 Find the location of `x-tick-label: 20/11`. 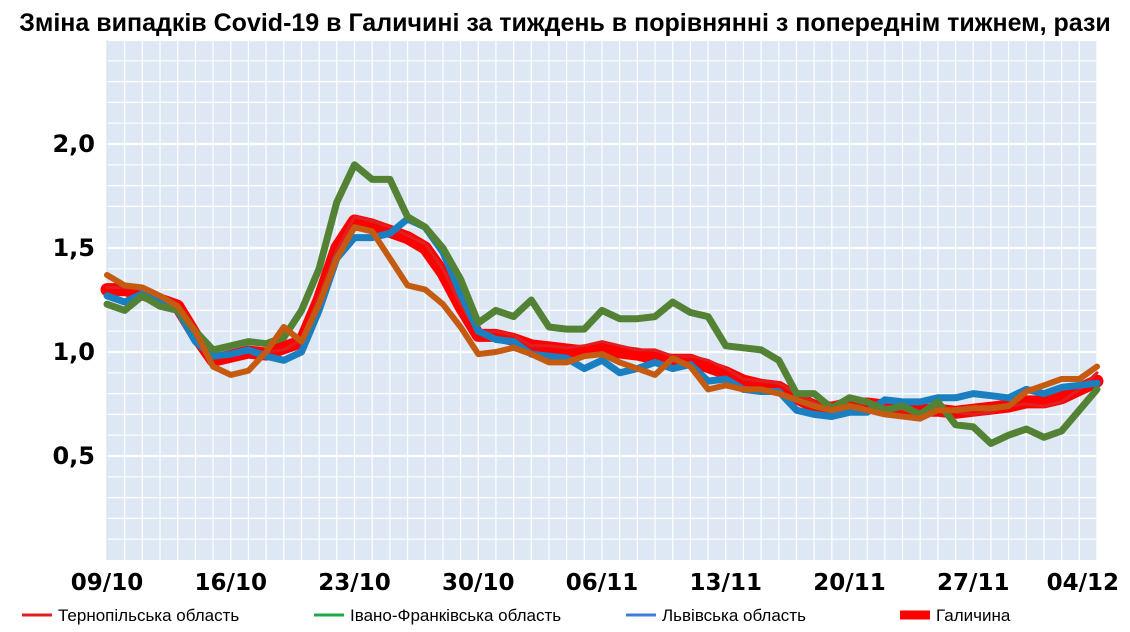

x-tick-label: 20/11 is located at coordinates (849, 583).